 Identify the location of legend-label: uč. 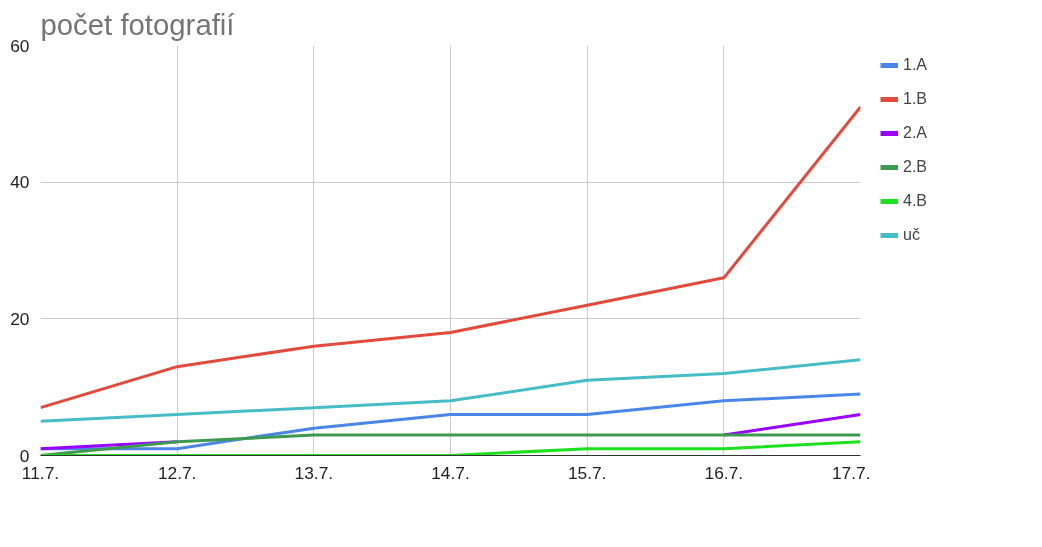
(912, 235).